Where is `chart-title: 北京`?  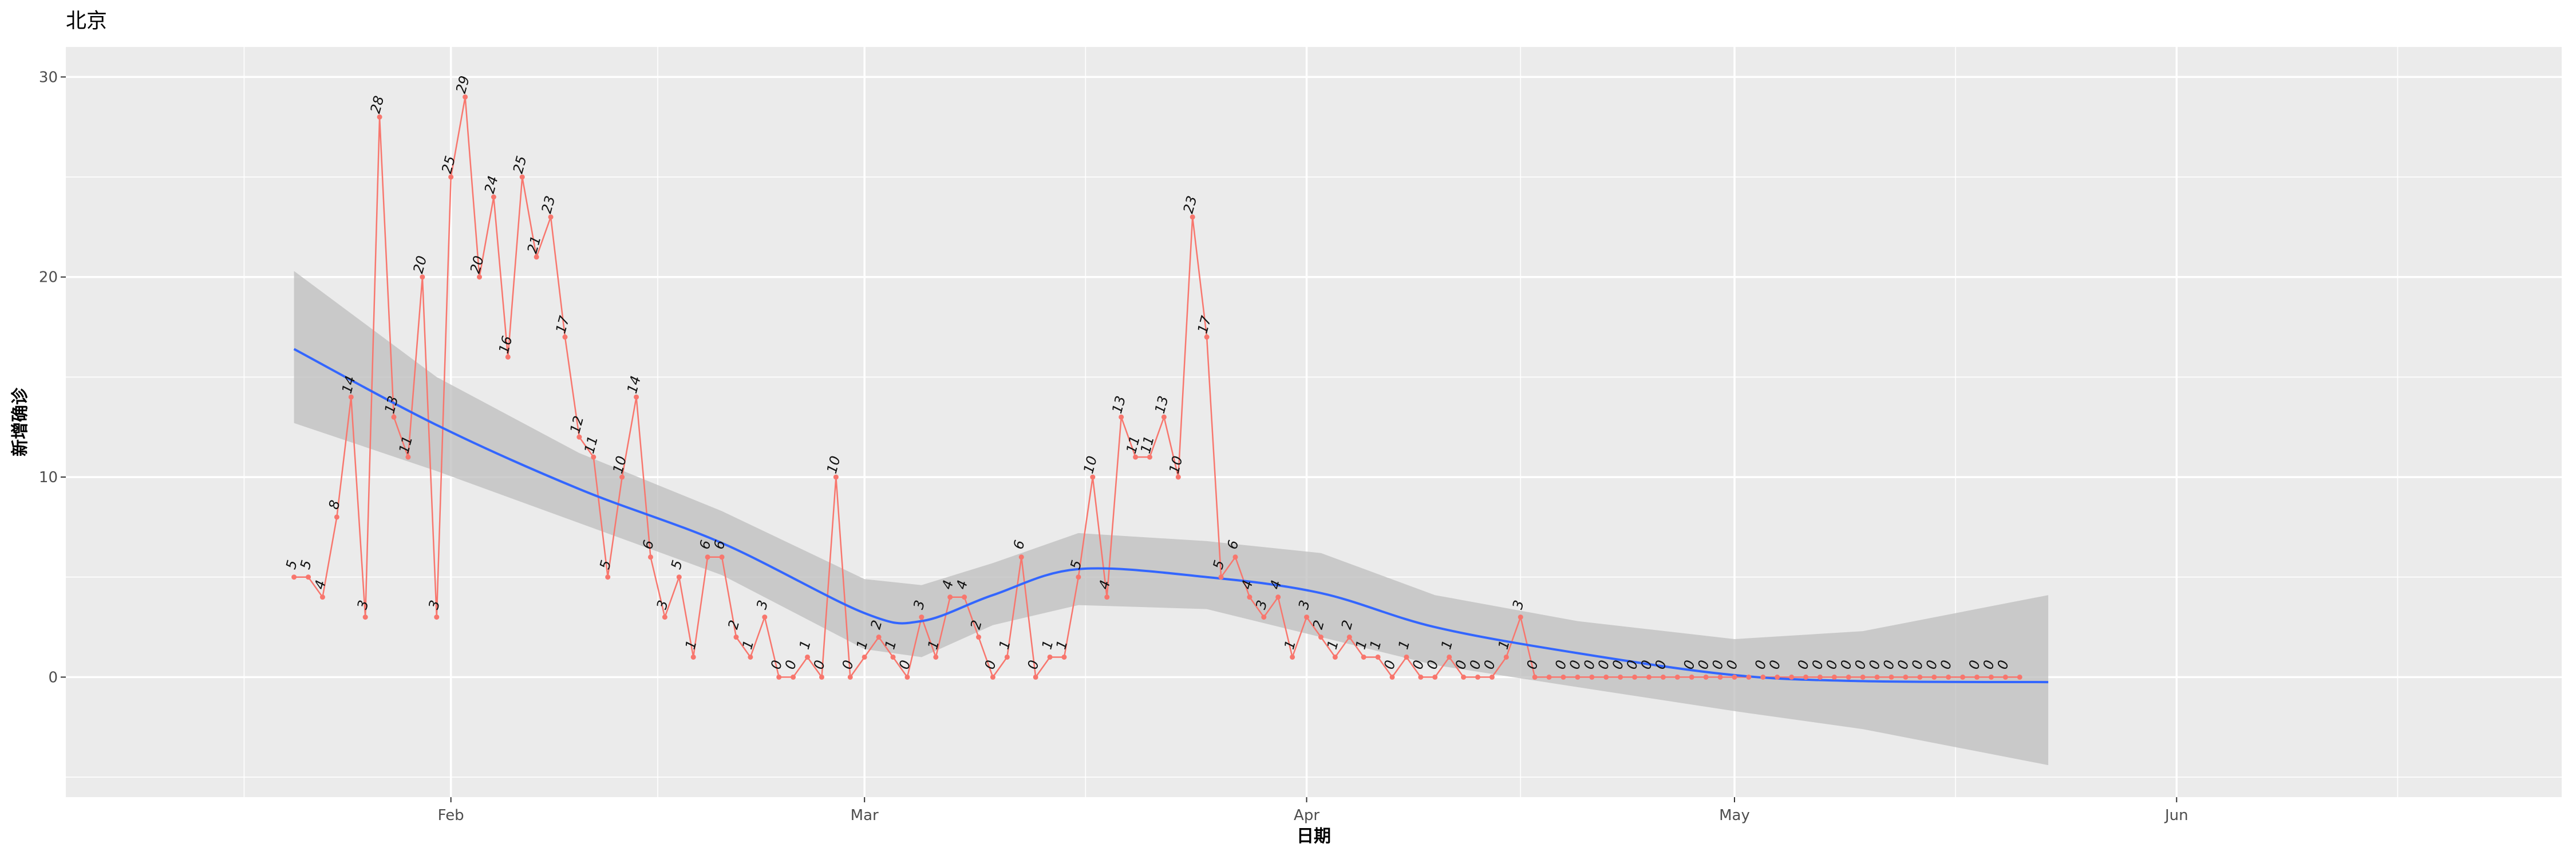 chart-title: 北京 is located at coordinates (86, 21).